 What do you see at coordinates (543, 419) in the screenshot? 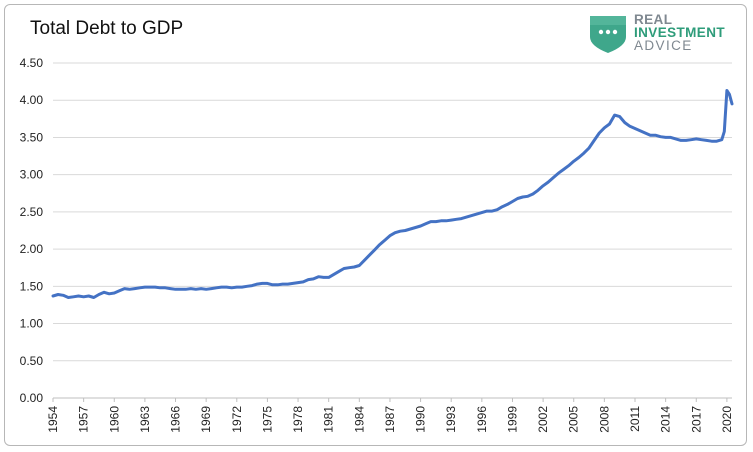
I see `x-tick-label: 2002` at bounding box center [543, 419].